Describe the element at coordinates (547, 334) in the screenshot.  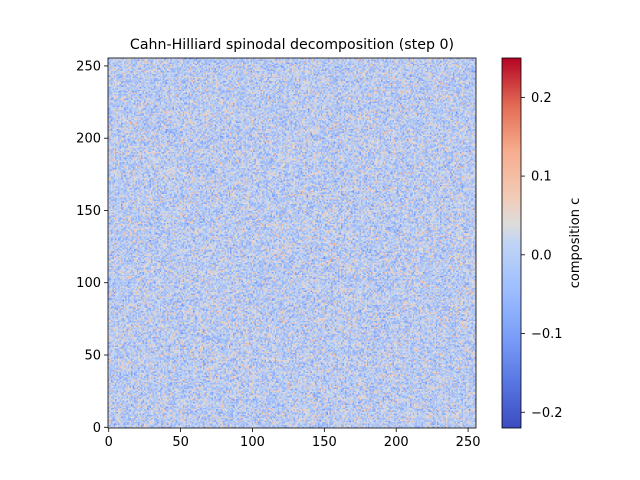
I see `colorbar-tick-label: −0.1` at that location.